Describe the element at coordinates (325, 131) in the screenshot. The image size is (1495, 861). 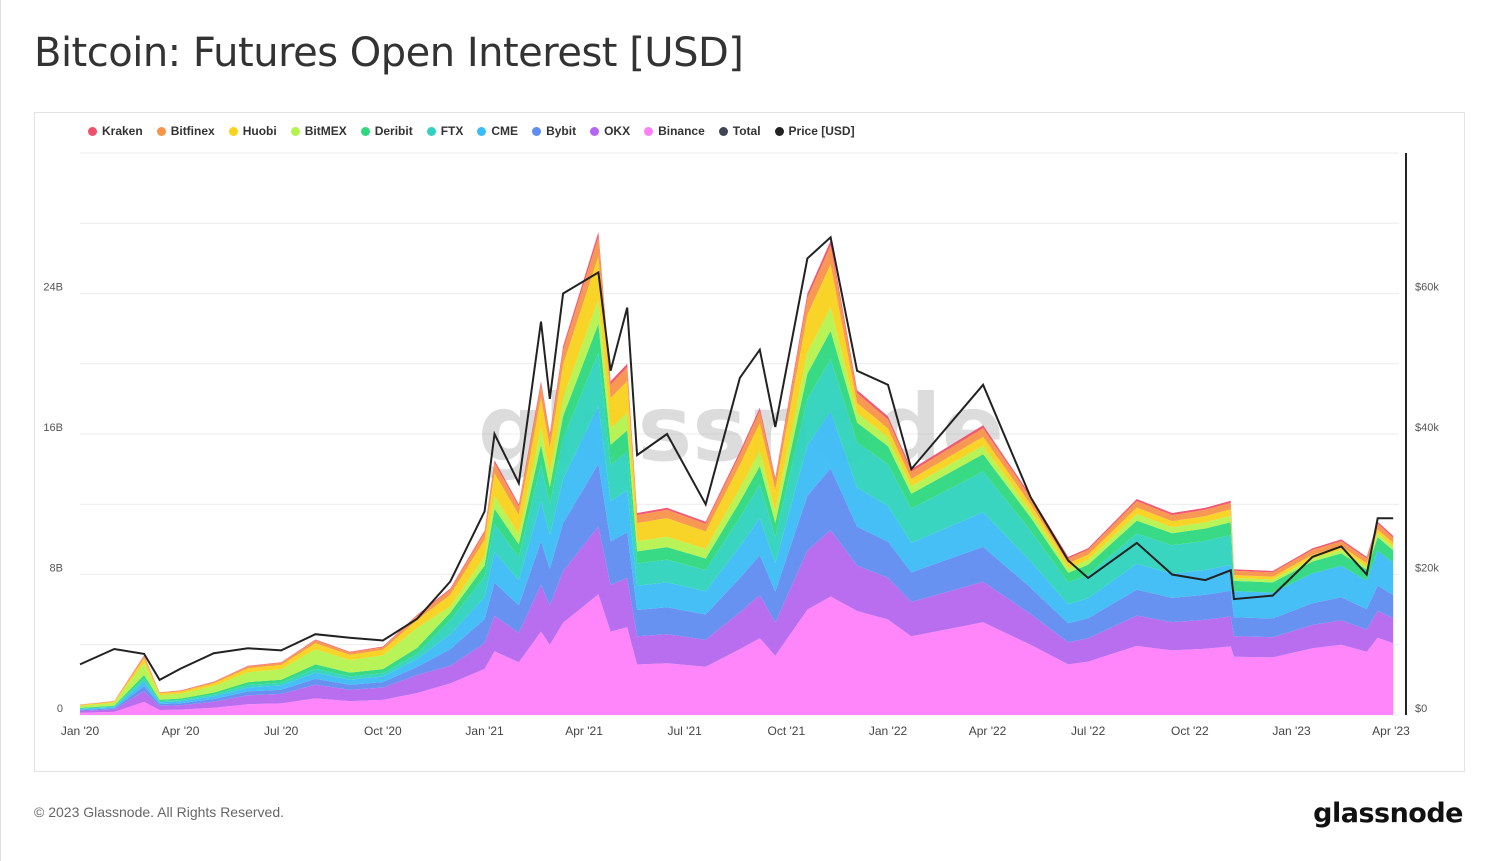
I see `legend-label: BitMEX` at that location.